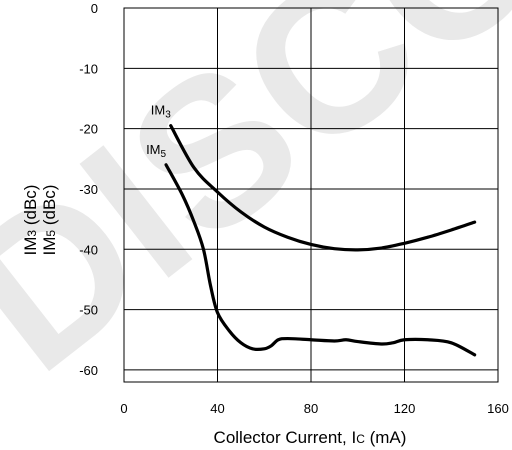 The height and width of the screenshot is (450, 512). Describe the element at coordinates (310, 437) in the screenshot. I see `x-axis-label: Collector Current, IC (mA)` at that location.